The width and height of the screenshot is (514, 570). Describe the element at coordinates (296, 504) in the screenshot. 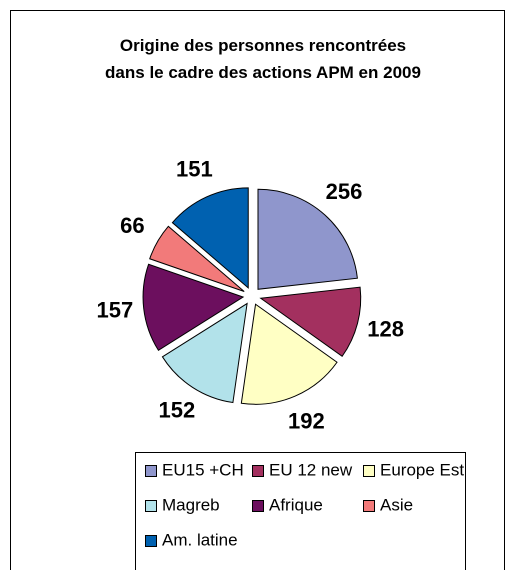

I see `legend-label: Afrique` at that location.